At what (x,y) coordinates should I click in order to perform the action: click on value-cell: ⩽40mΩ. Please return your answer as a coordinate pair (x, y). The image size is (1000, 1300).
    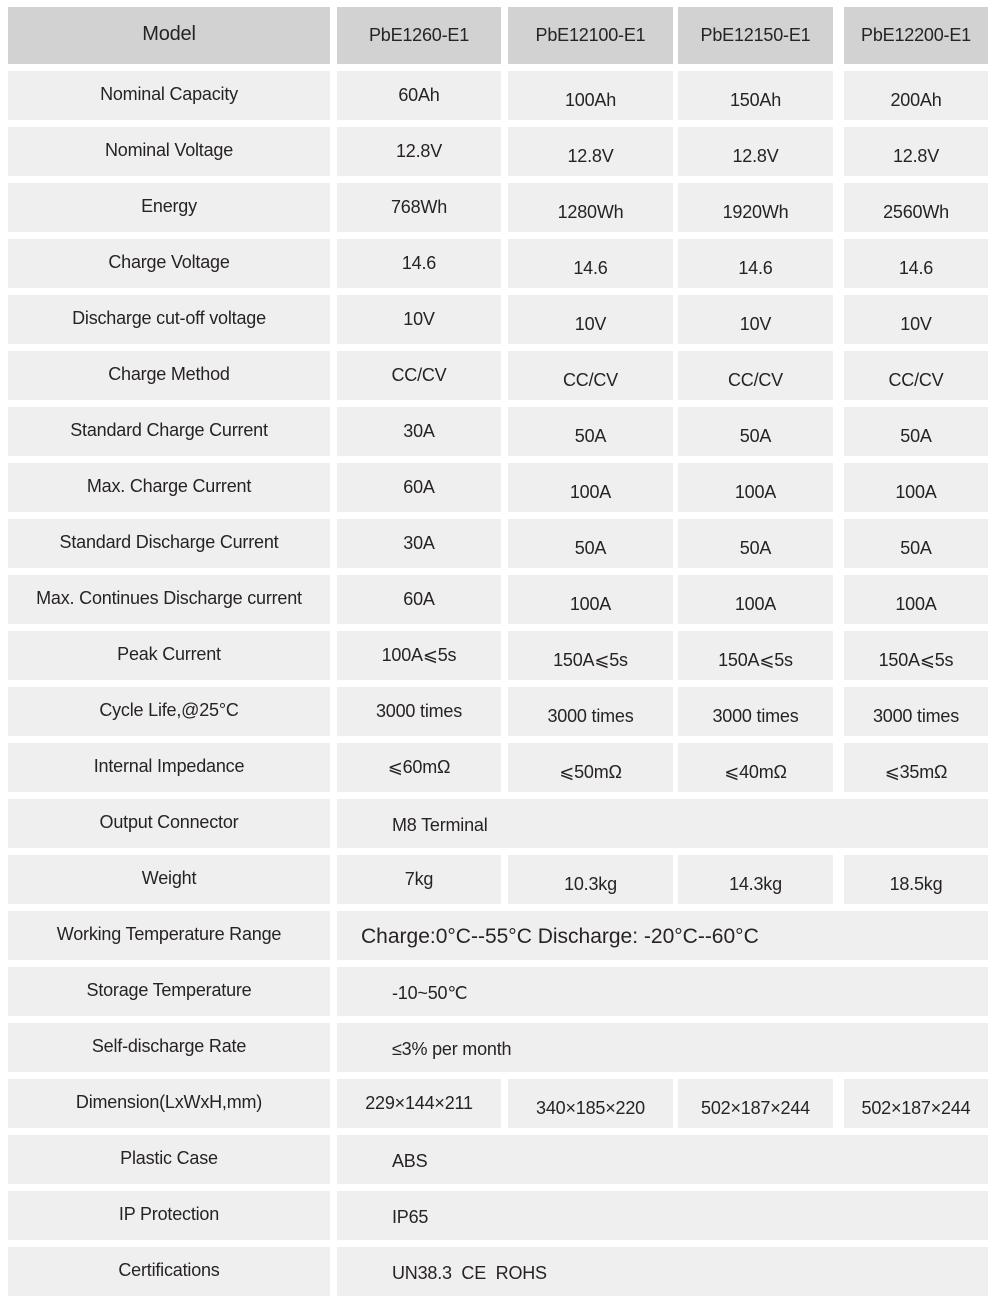
    Looking at the image, I should click on (755, 767).